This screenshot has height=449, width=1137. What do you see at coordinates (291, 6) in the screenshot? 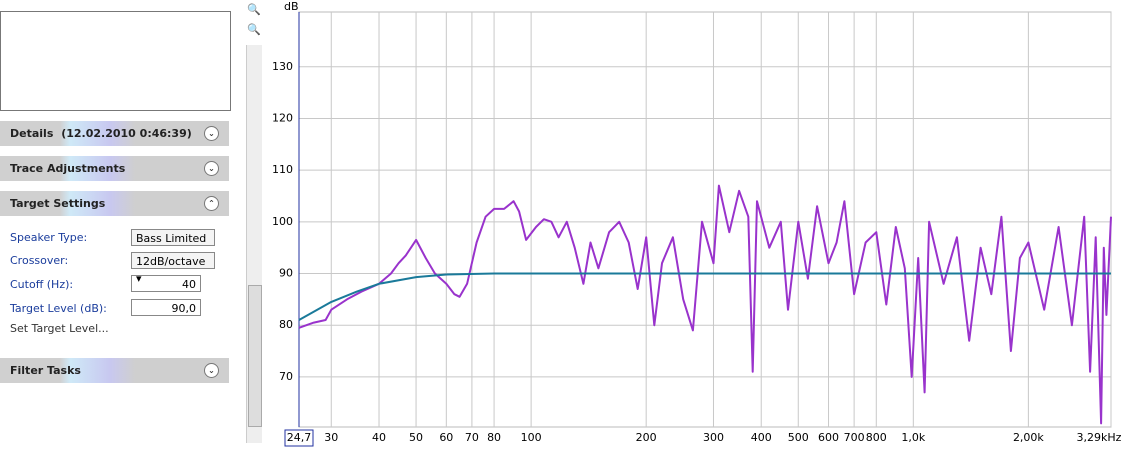
I see `y-unit: dB` at bounding box center [291, 6].